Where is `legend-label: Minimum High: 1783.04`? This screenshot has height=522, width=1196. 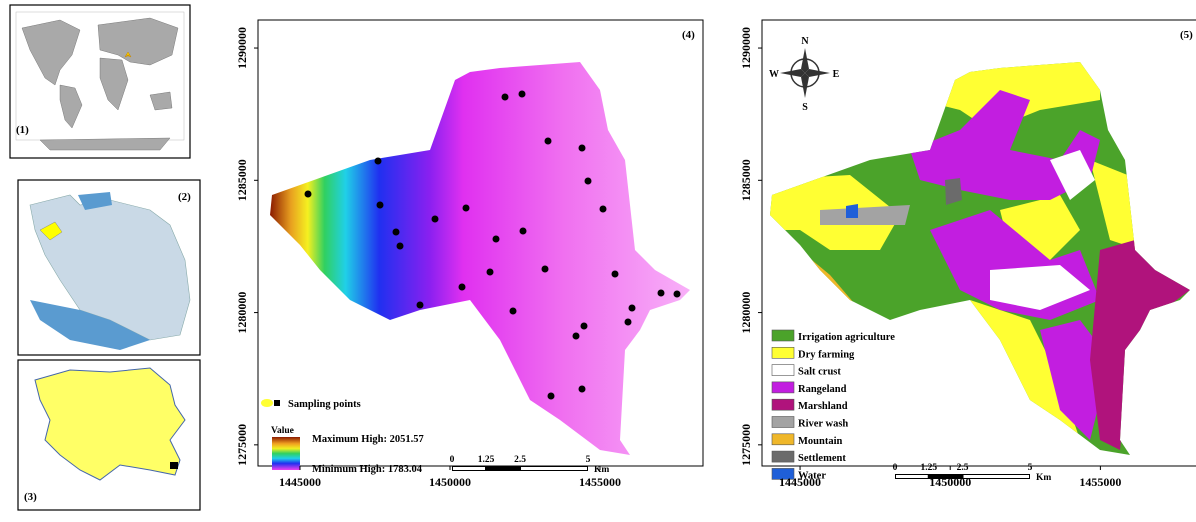 legend-label: Minimum High: 1783.04 is located at coordinates (367, 469).